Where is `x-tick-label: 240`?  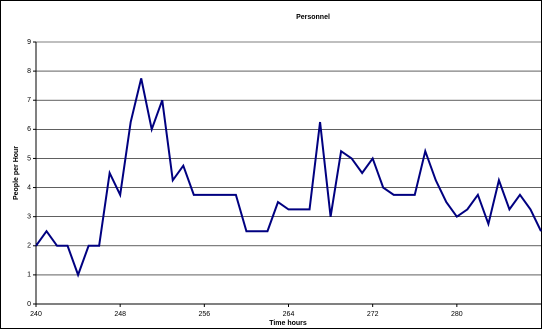 x-tick-label: 240 is located at coordinates (36, 314).